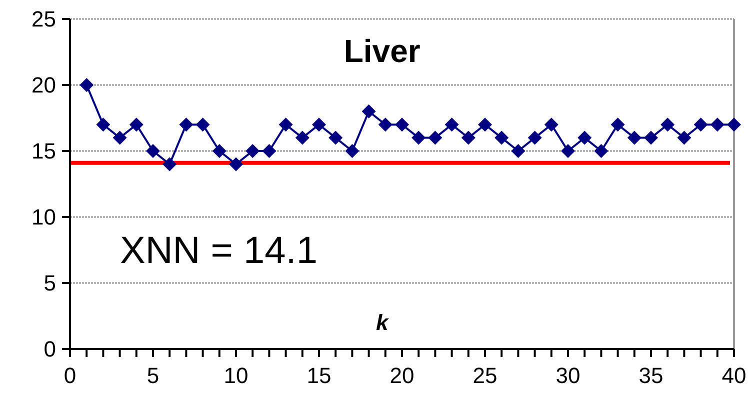 This screenshot has height=402, width=750. I want to click on y-tick-label: 25, so click(44, 19).